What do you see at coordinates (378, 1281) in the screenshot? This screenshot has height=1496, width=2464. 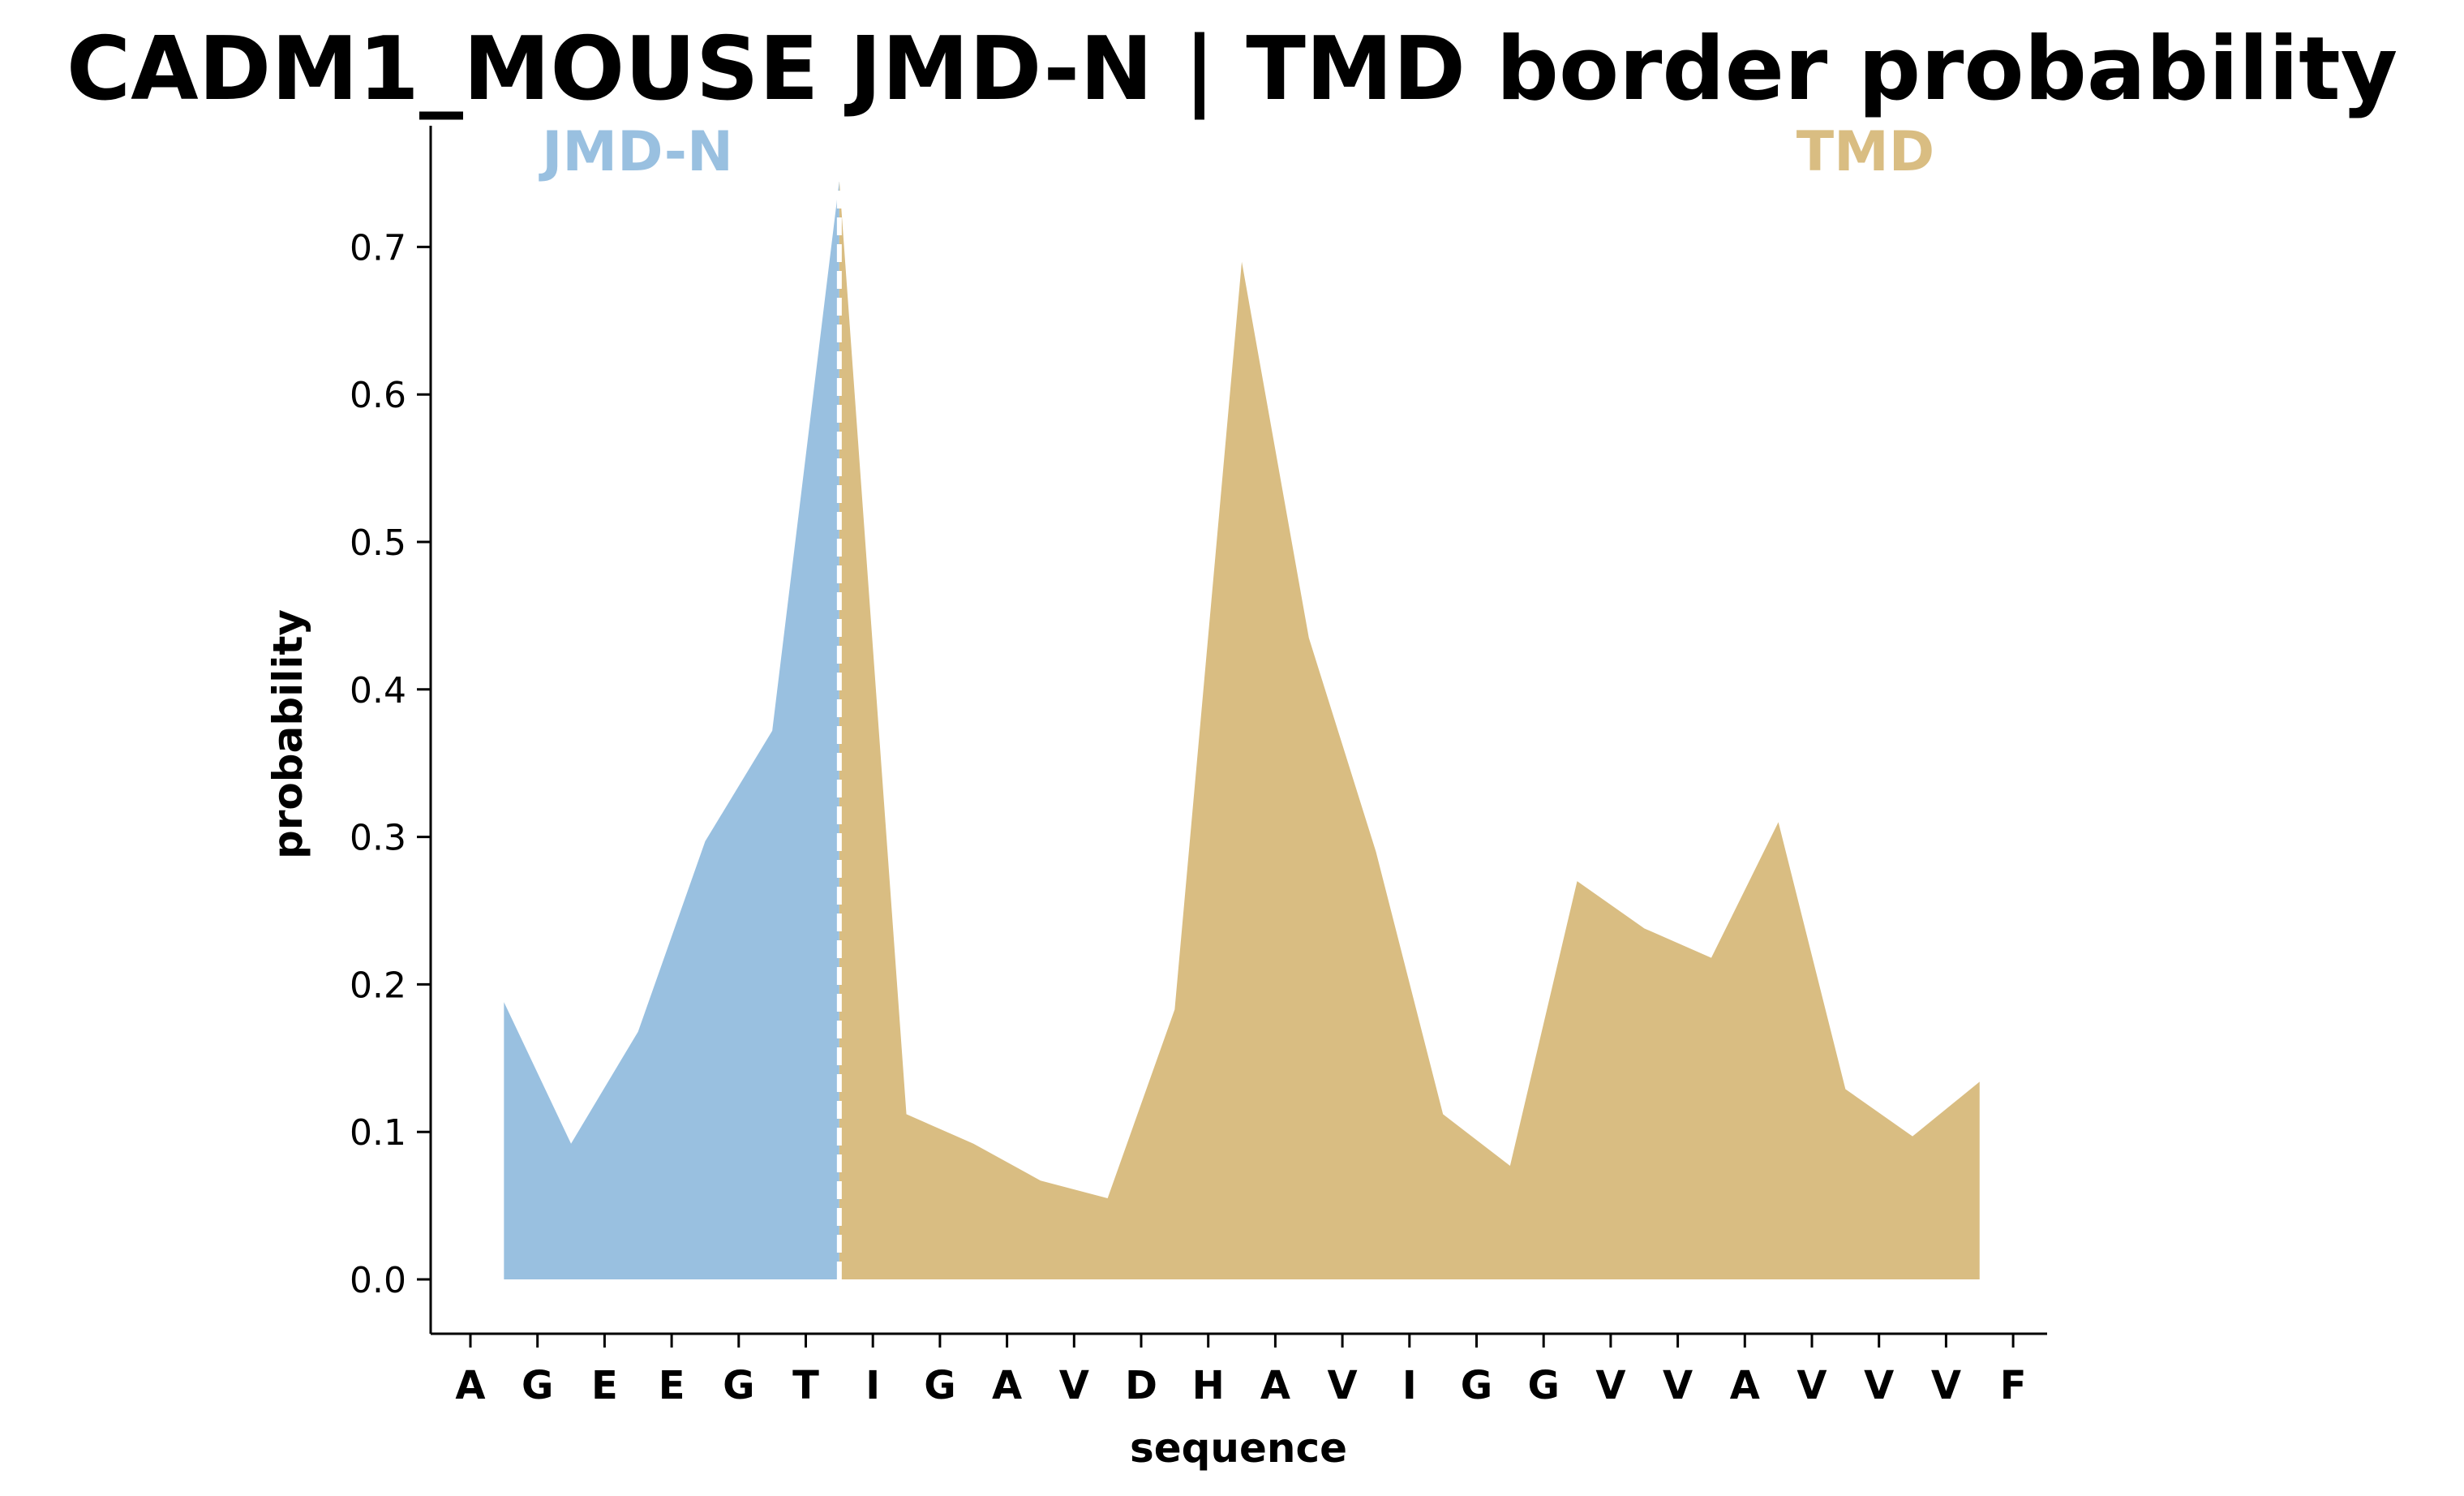 I see `y-tick-label: 0.0` at bounding box center [378, 1281].